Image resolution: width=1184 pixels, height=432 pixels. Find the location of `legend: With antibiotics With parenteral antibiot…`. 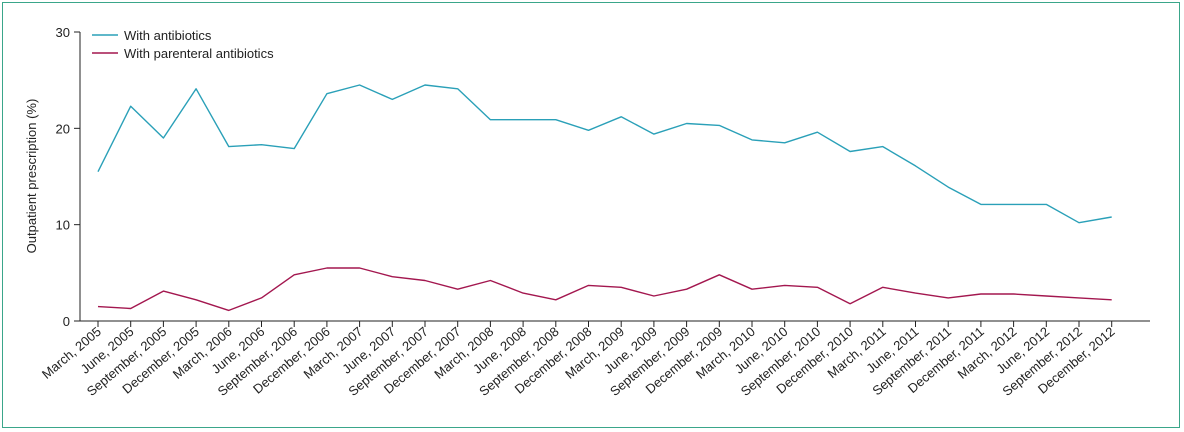

legend: With antibiotics With parenteral antibiot… is located at coordinates (183, 44).